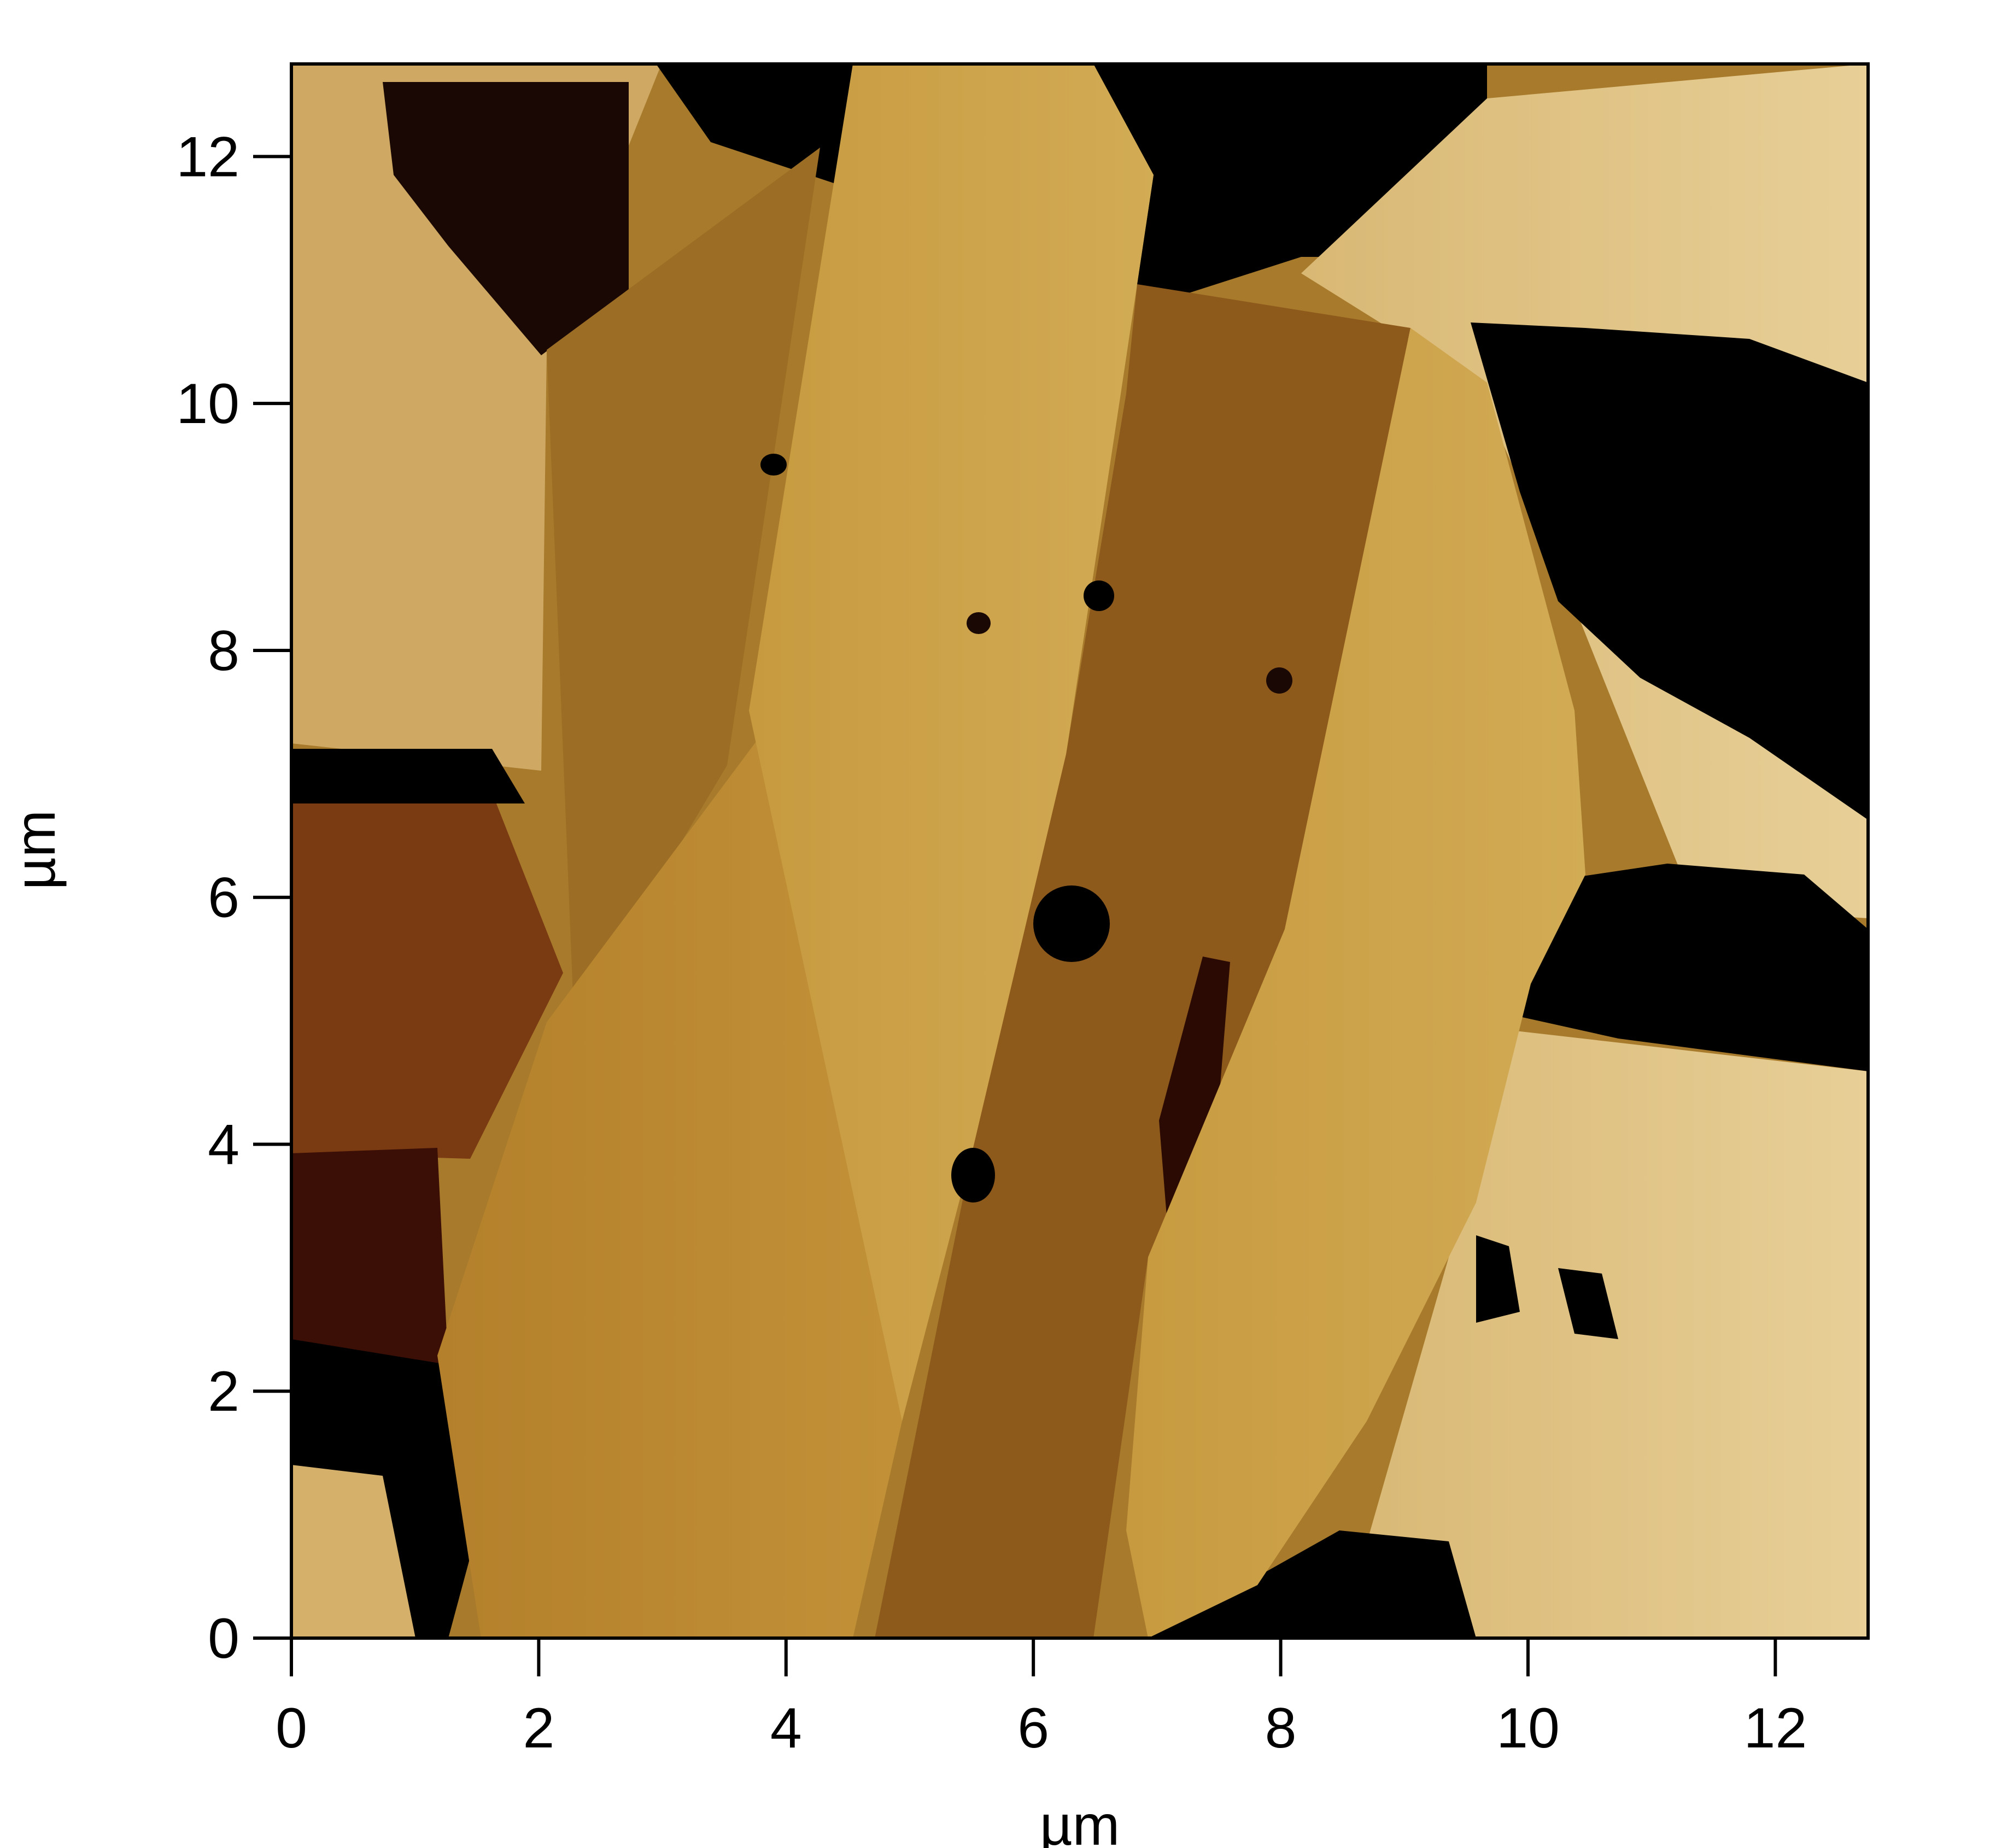 Image resolution: width=1990 pixels, height=1848 pixels. I want to click on x-tick-label: 4, so click(786, 1729).